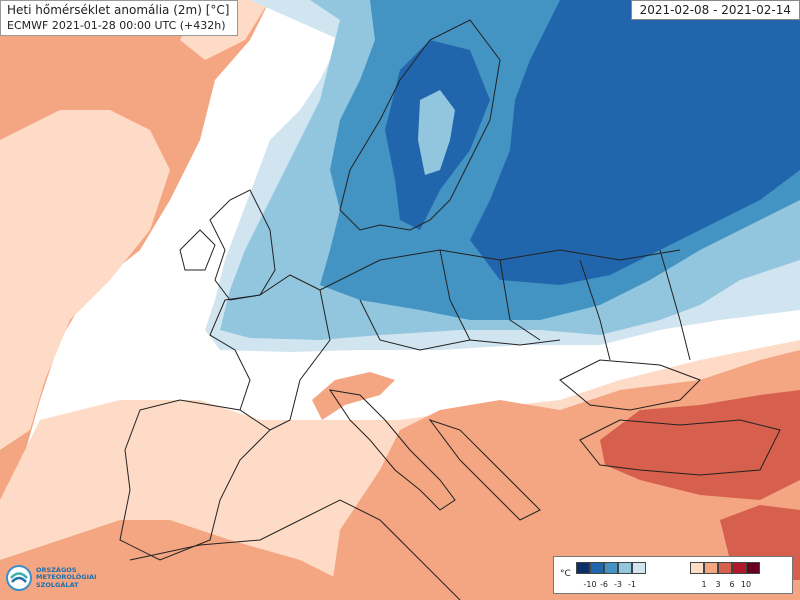  What do you see at coordinates (565, 574) in the screenshot?
I see `legend-unit: °C` at bounding box center [565, 574].